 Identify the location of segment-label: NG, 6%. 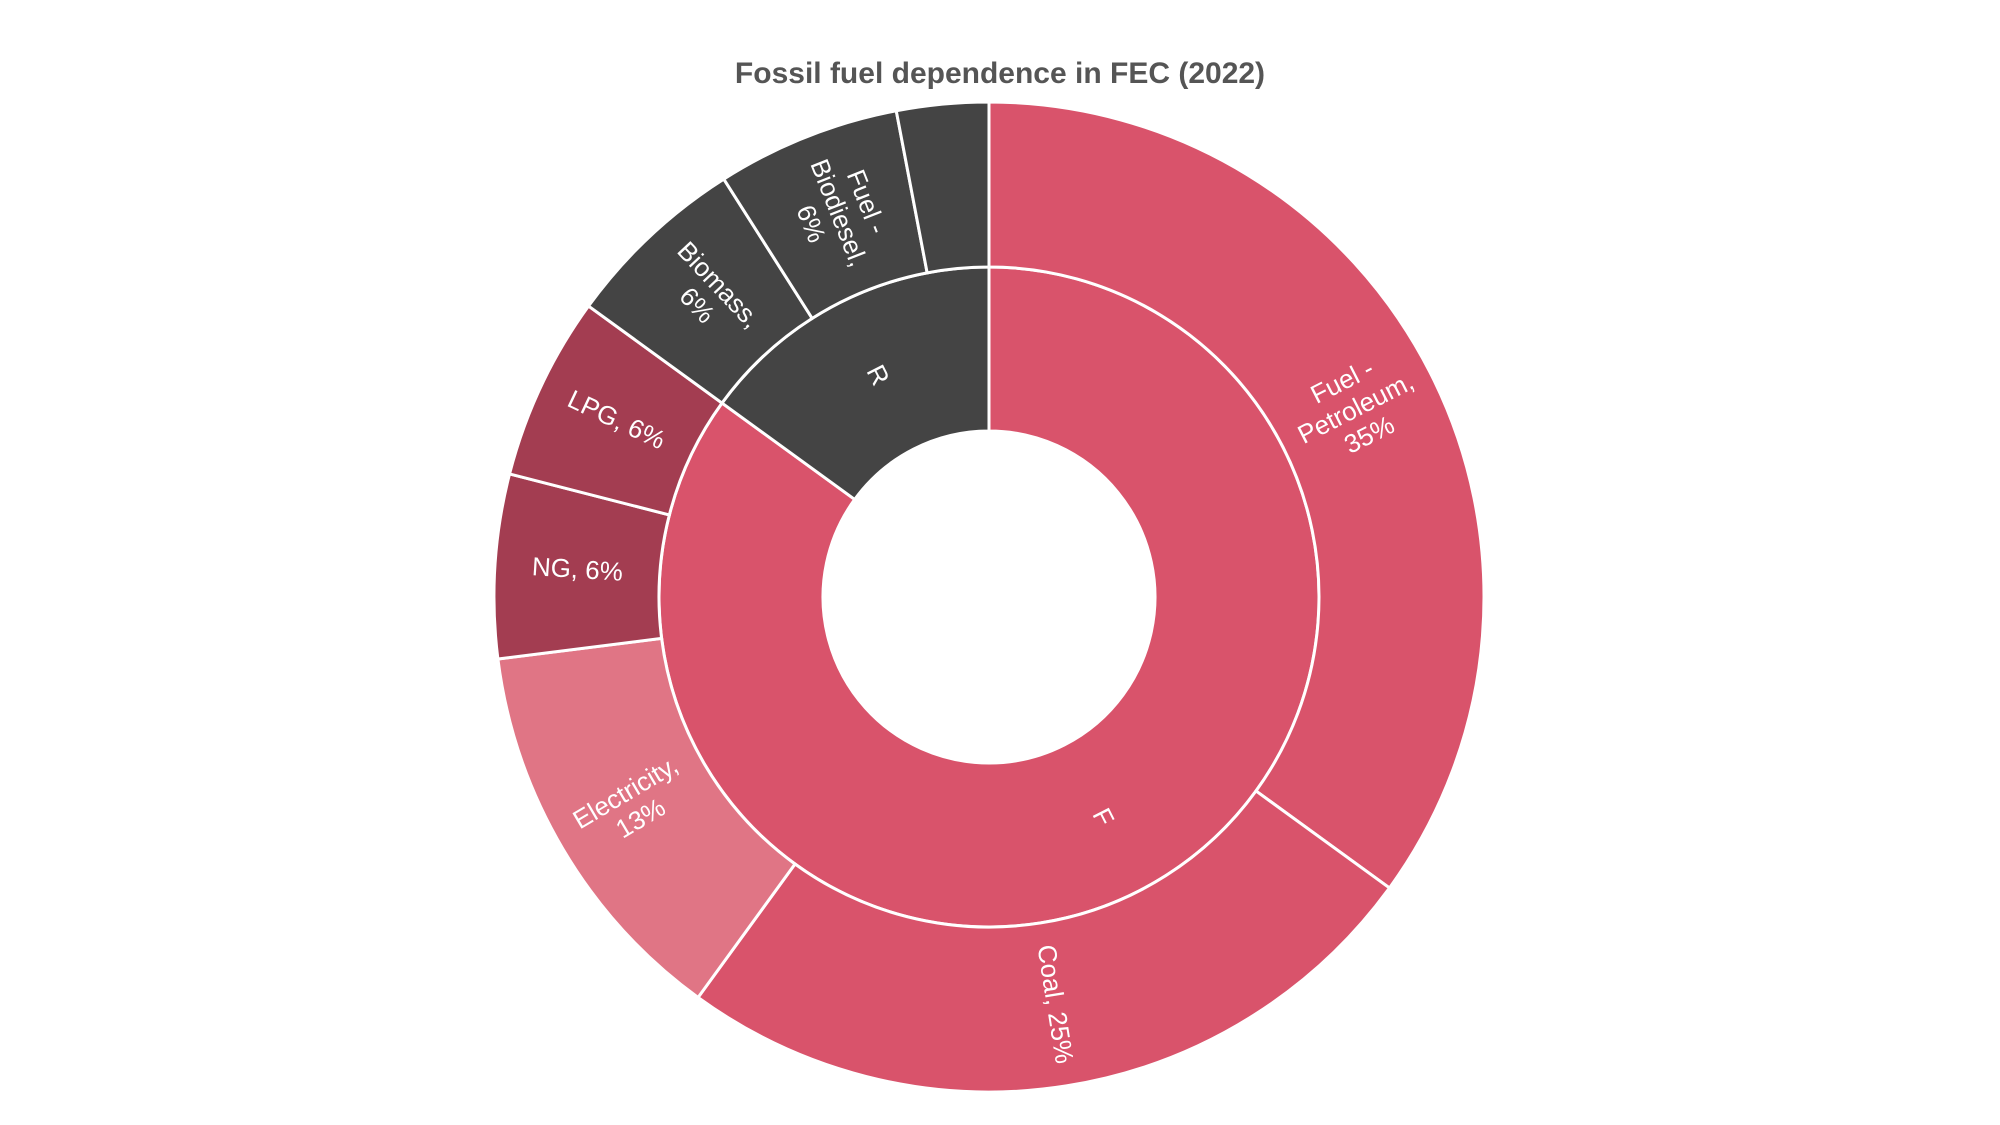
(577, 569).